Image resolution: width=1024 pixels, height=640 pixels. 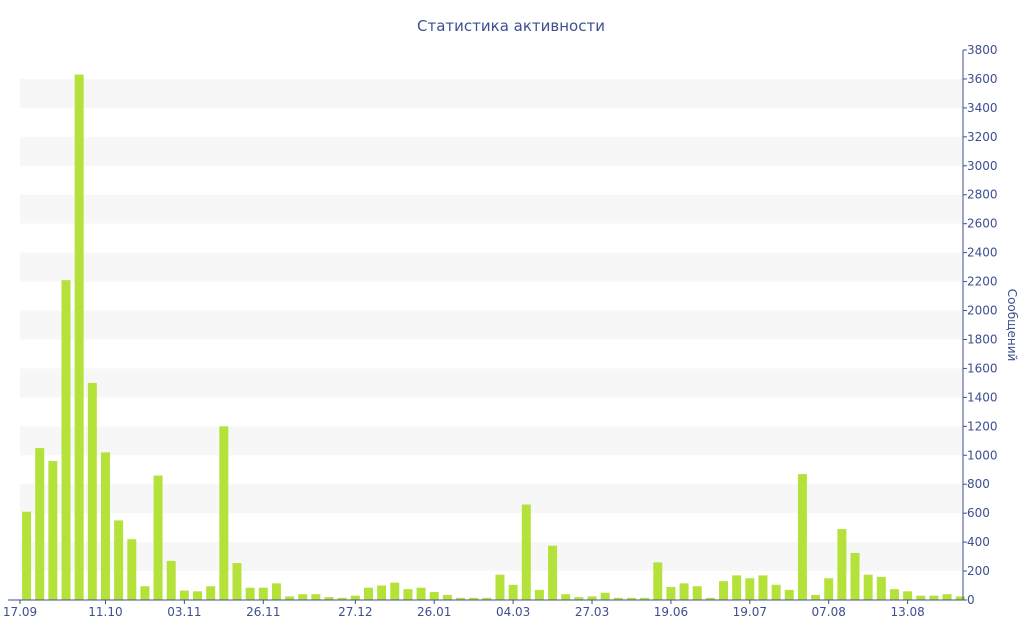 I want to click on x-tick-label: 07.08, so click(x=829, y=612).